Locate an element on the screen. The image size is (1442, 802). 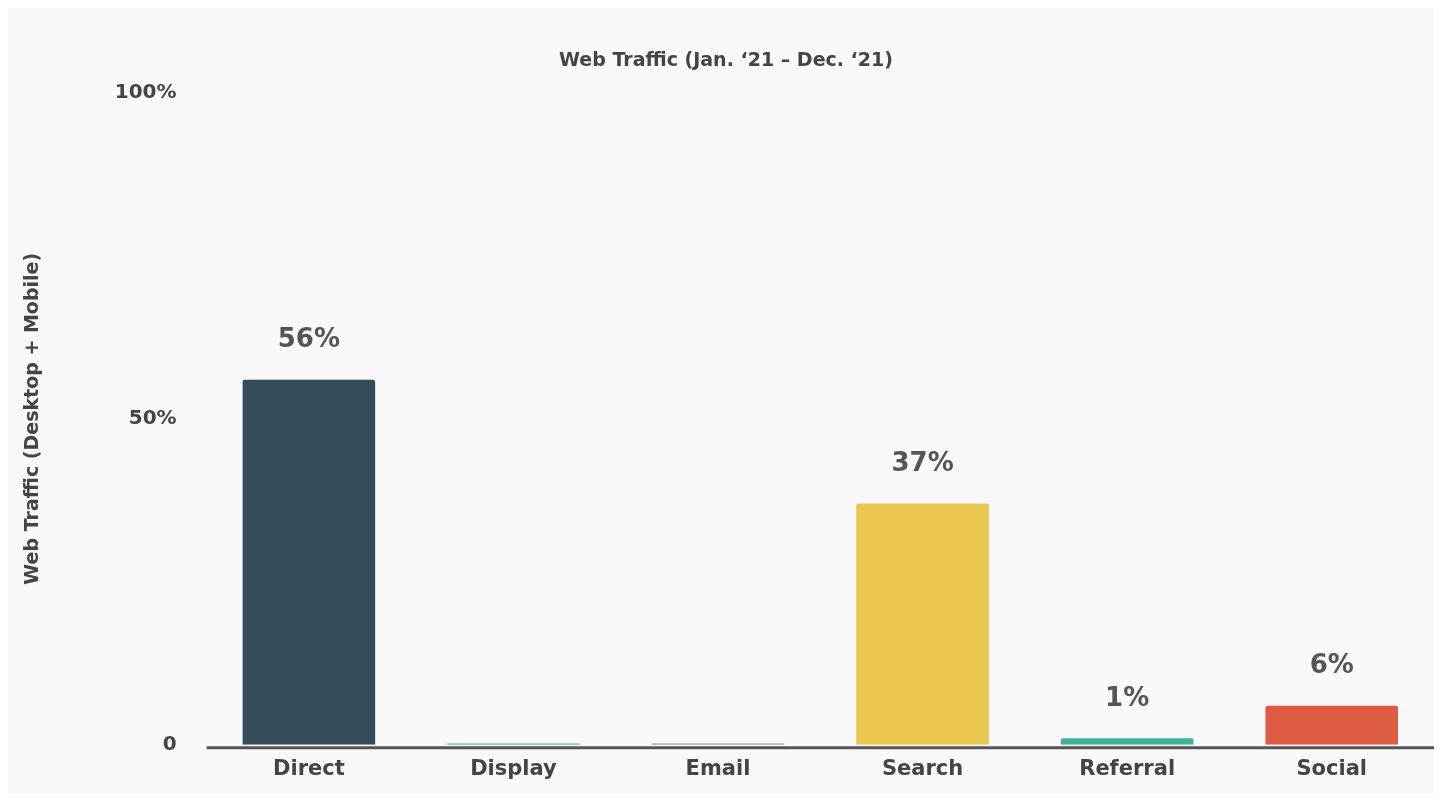
y-tick-label: 0 is located at coordinates (169, 743).